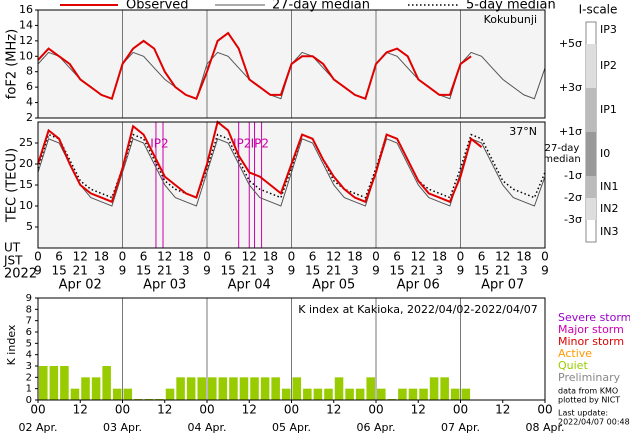  I want to click on median-label: 27-day, so click(562, 148).